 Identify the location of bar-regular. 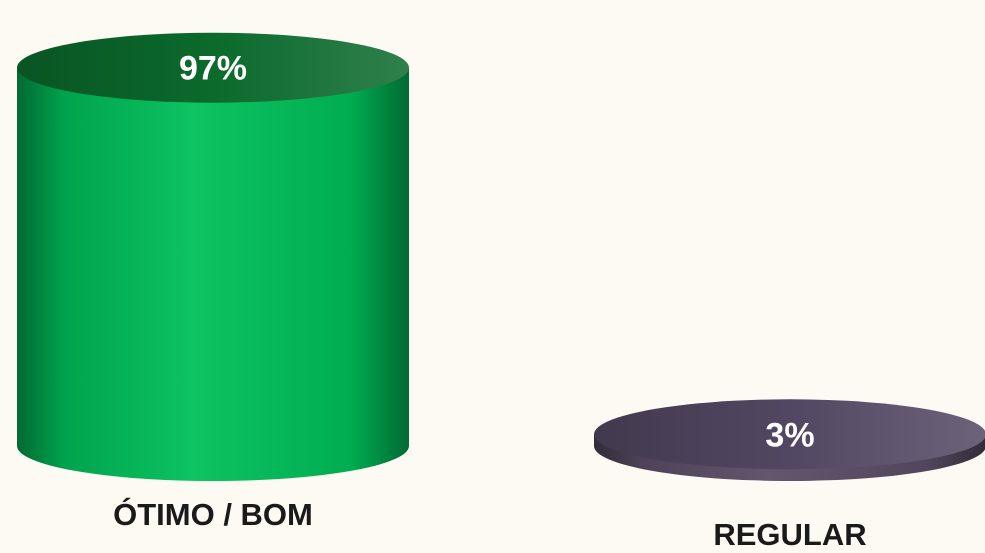
(789, 440).